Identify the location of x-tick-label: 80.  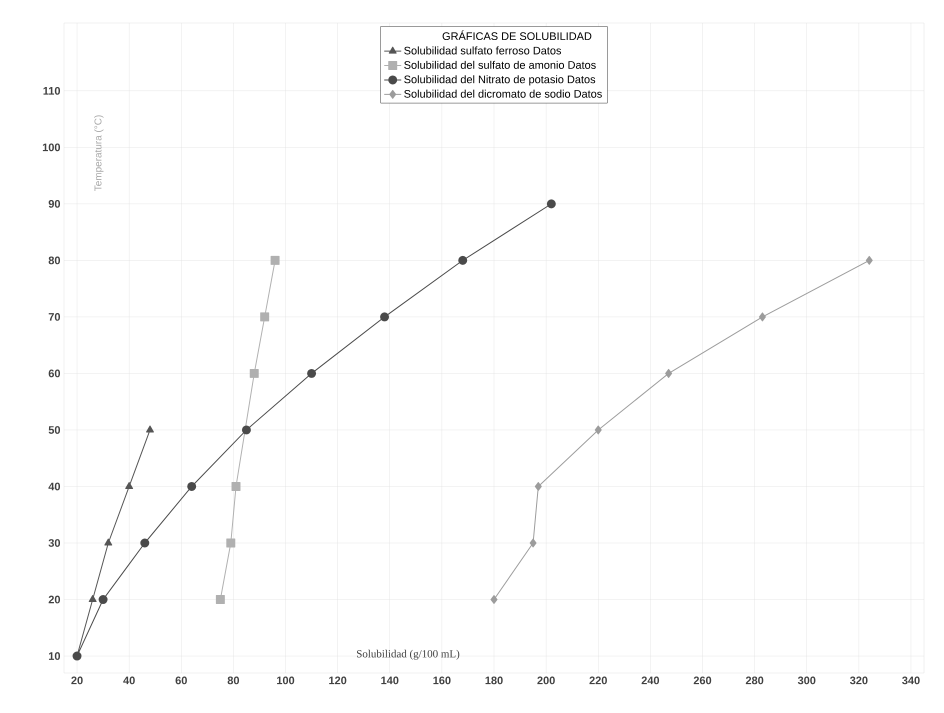
(234, 680).